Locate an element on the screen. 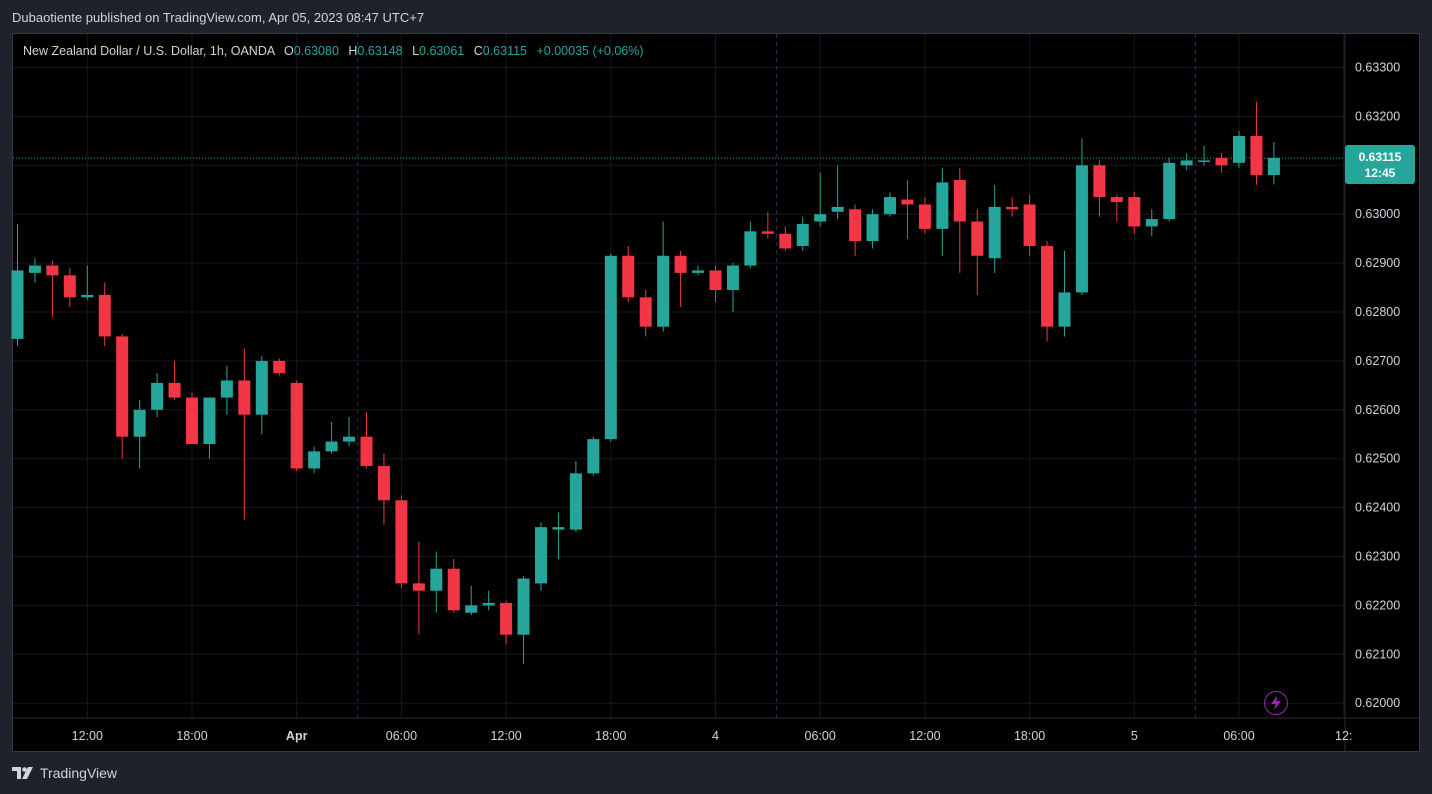  time-tick-label: 18:00 is located at coordinates (1029, 736).